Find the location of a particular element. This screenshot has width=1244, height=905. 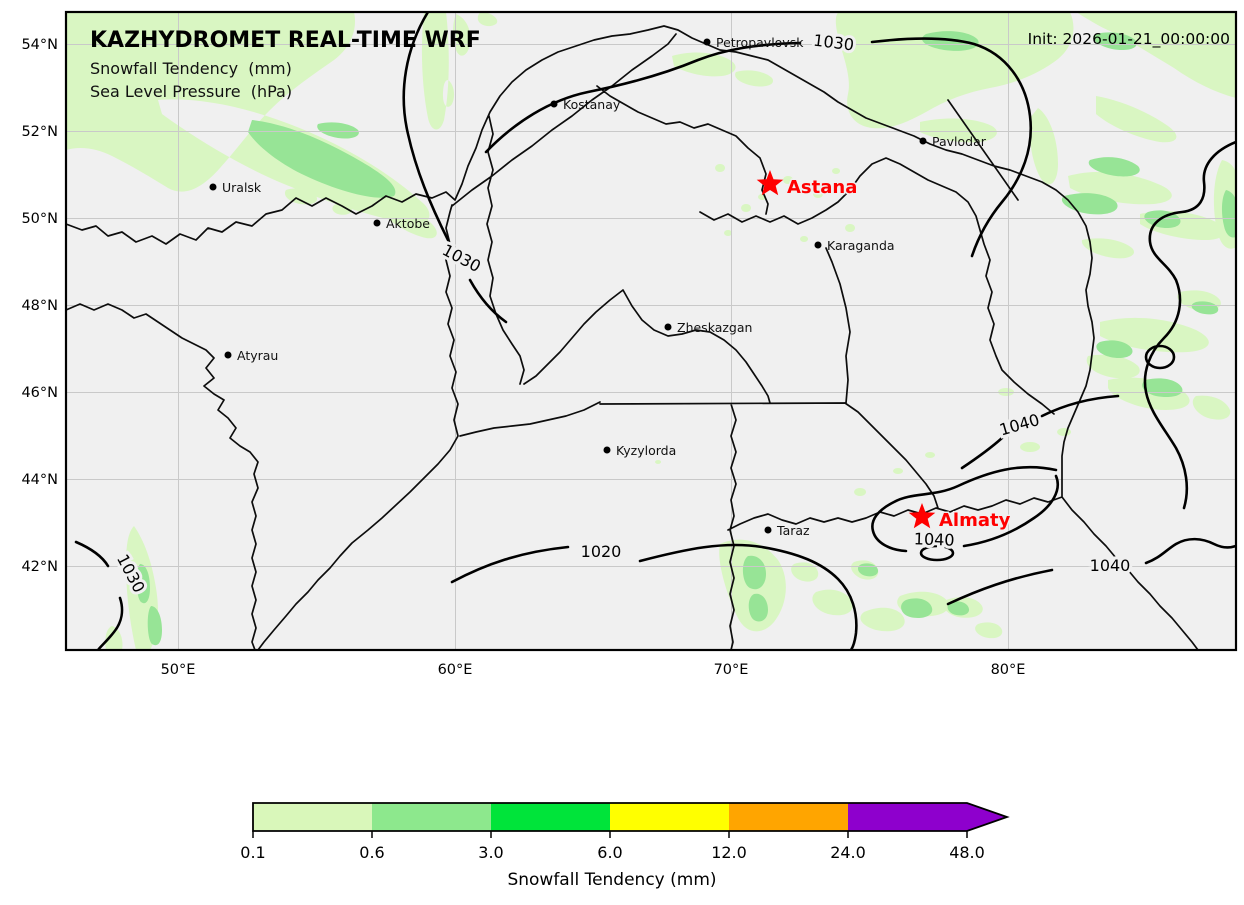

colorbar-tick-label: 0.6 is located at coordinates (371, 852).